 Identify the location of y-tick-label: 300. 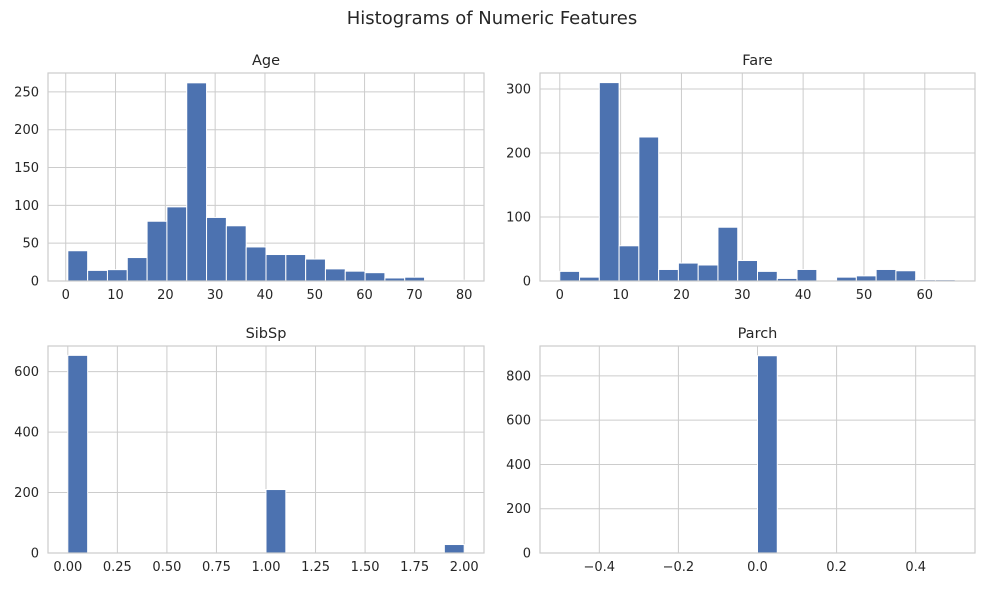
(518, 90).